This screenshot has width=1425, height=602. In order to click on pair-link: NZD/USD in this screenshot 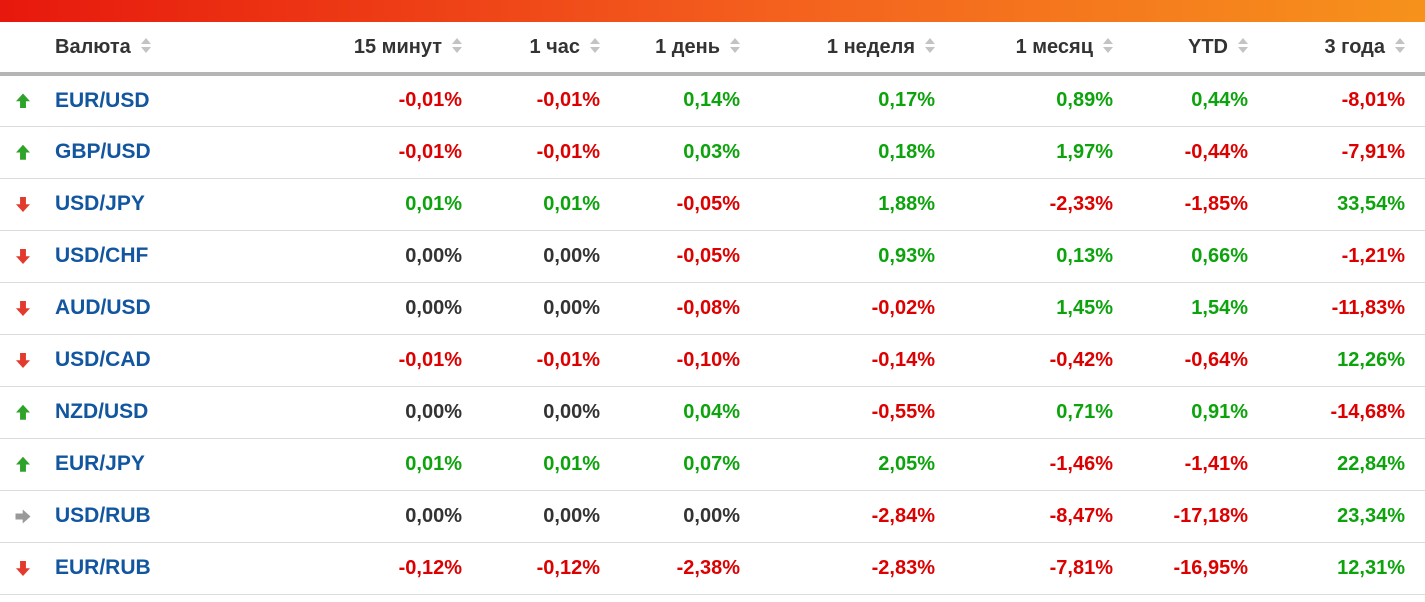, I will do `click(102, 411)`.